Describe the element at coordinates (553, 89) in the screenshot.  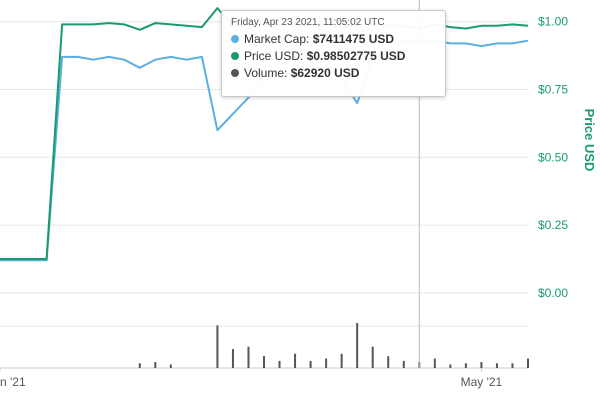
I see `y-tick-label: $0.75` at that location.